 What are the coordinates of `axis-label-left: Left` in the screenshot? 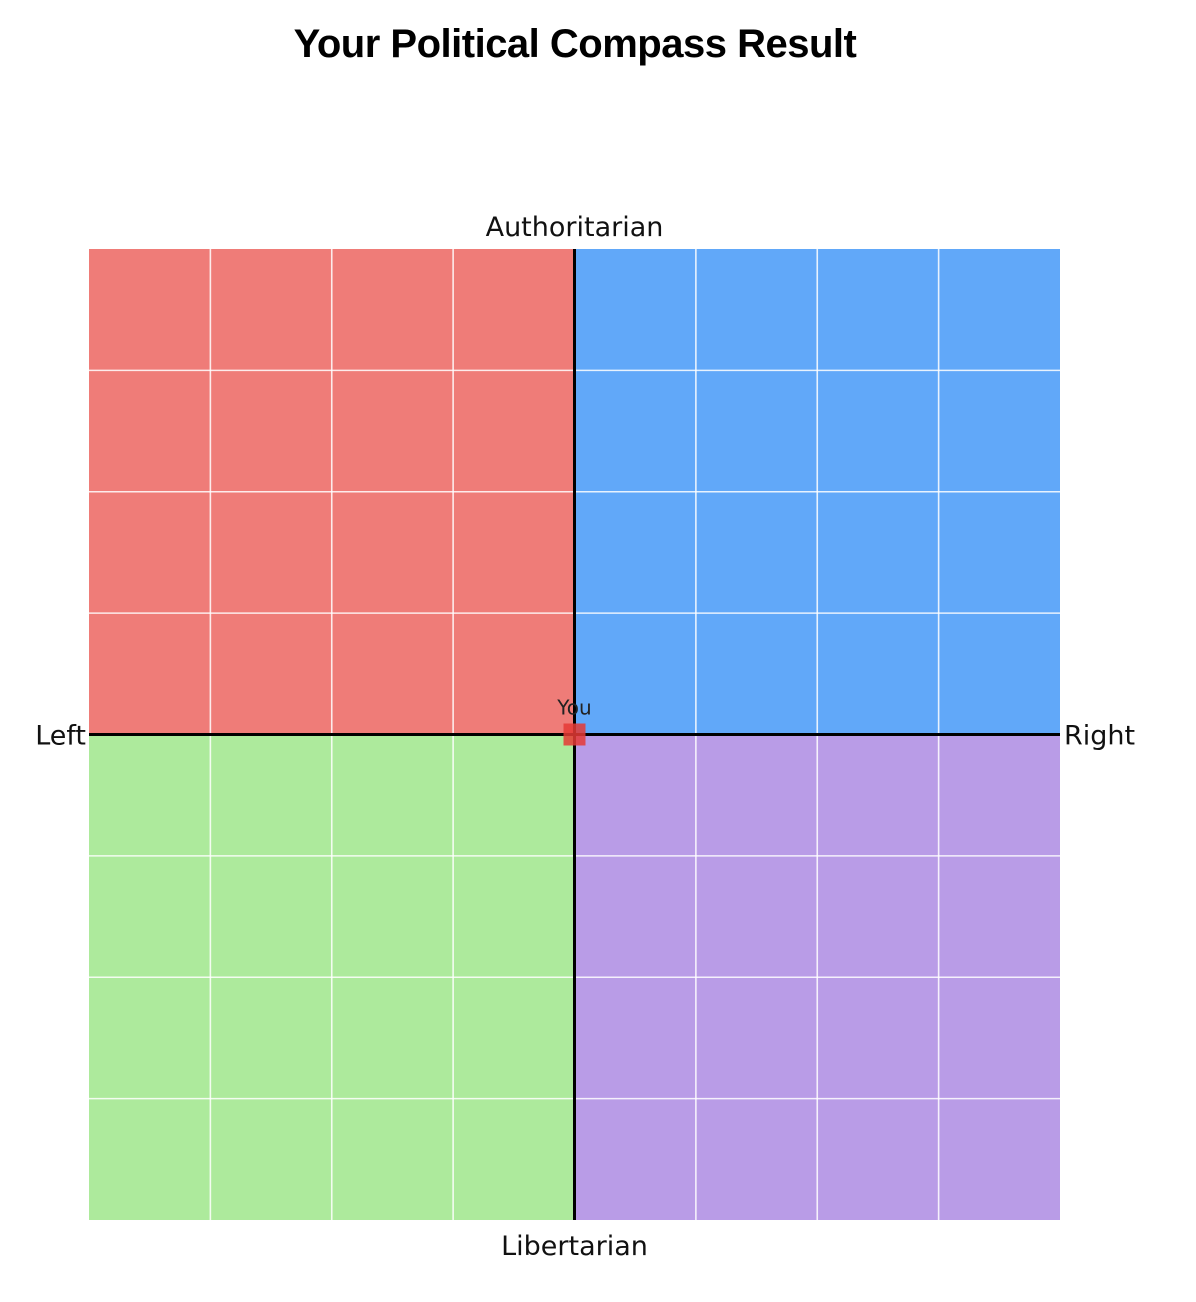 It's located at (60, 736).